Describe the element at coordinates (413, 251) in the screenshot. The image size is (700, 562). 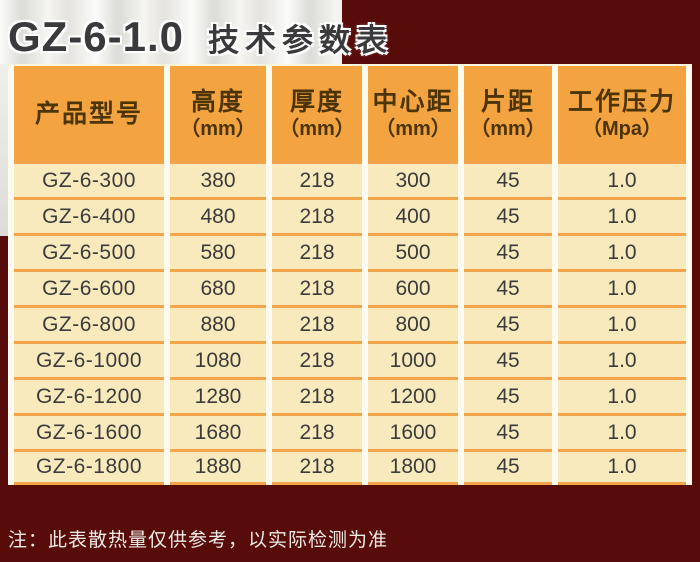
I see `value-cell: 500` at that location.